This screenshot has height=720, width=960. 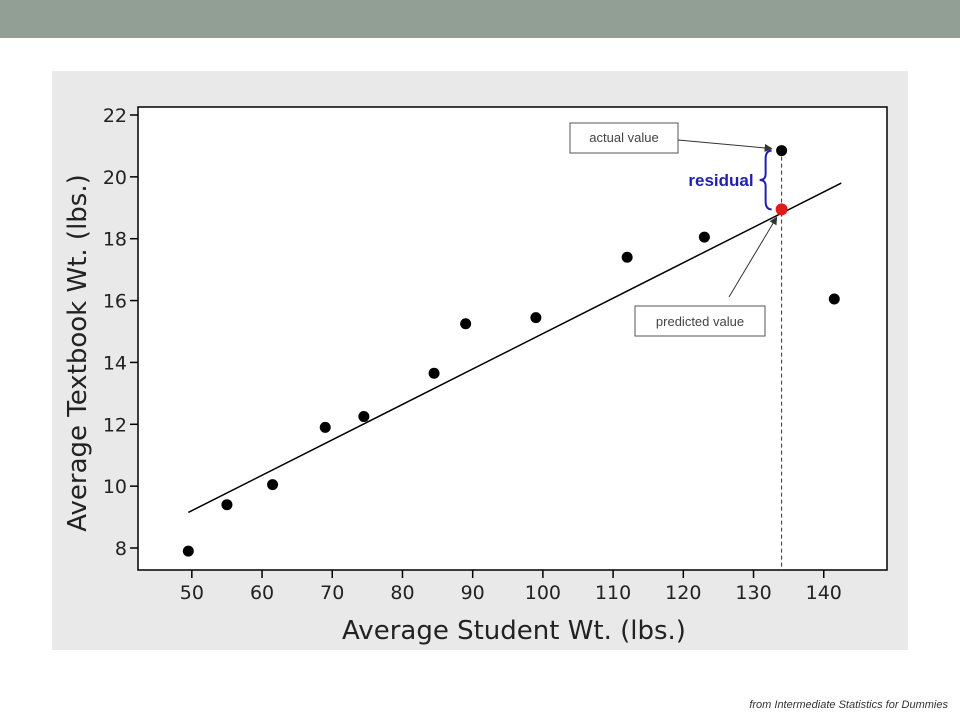 What do you see at coordinates (720, 180) in the screenshot?
I see `residual-label: residual` at bounding box center [720, 180].